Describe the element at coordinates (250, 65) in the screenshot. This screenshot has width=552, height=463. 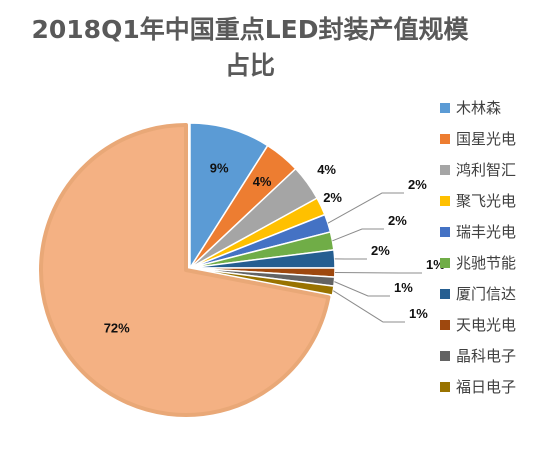
I see `chart-title-line-2: 占比` at that location.